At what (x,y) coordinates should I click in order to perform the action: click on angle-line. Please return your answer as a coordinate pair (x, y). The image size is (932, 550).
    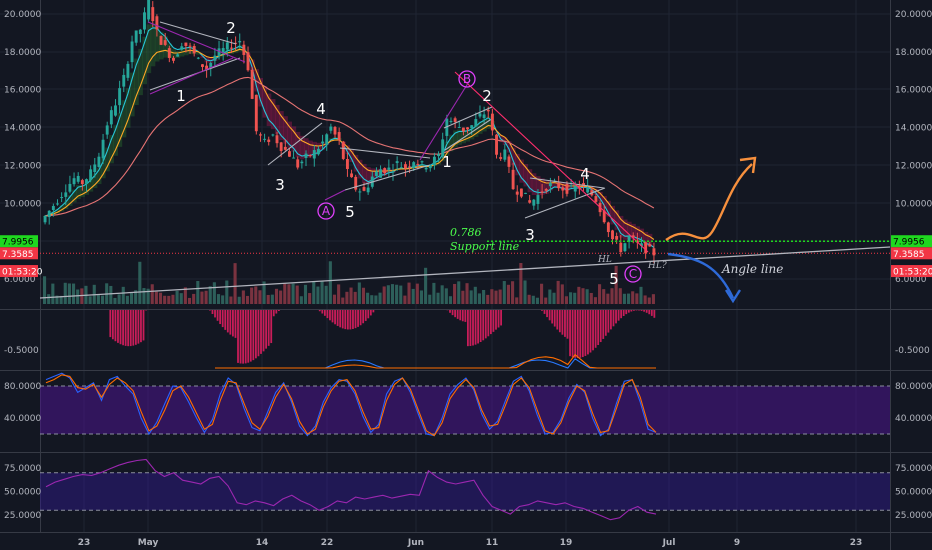
    Looking at the image, I should click on (465, 272).